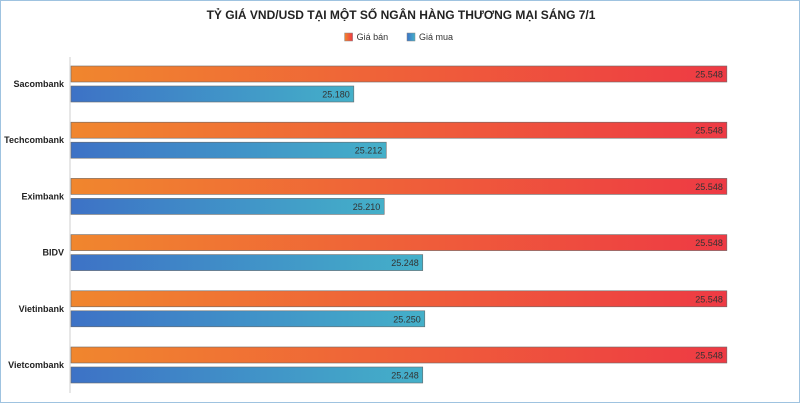 The width and height of the screenshot is (800, 404). What do you see at coordinates (398, 37) in the screenshot?
I see `legend: Giá bán Giá mua` at bounding box center [398, 37].